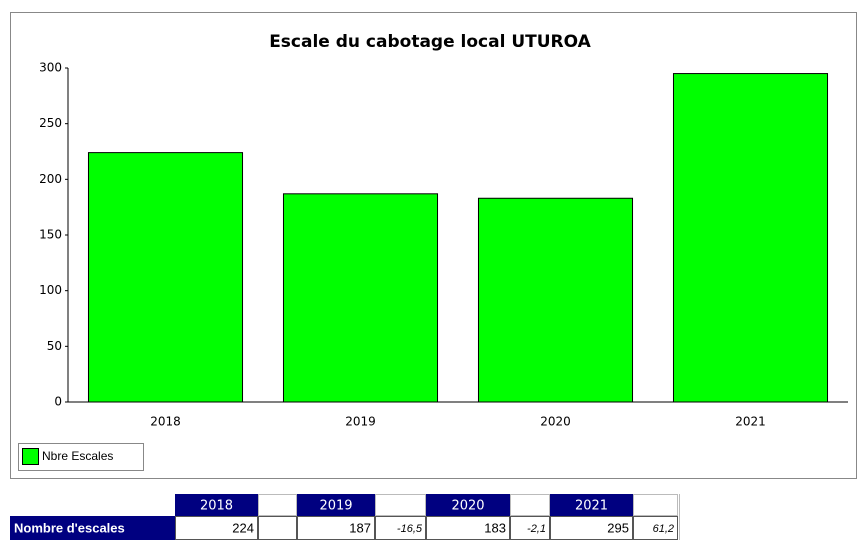 The image size is (865, 542). Describe the element at coordinates (555, 422) in the screenshot. I see `x-tick-label: 2020` at that location.